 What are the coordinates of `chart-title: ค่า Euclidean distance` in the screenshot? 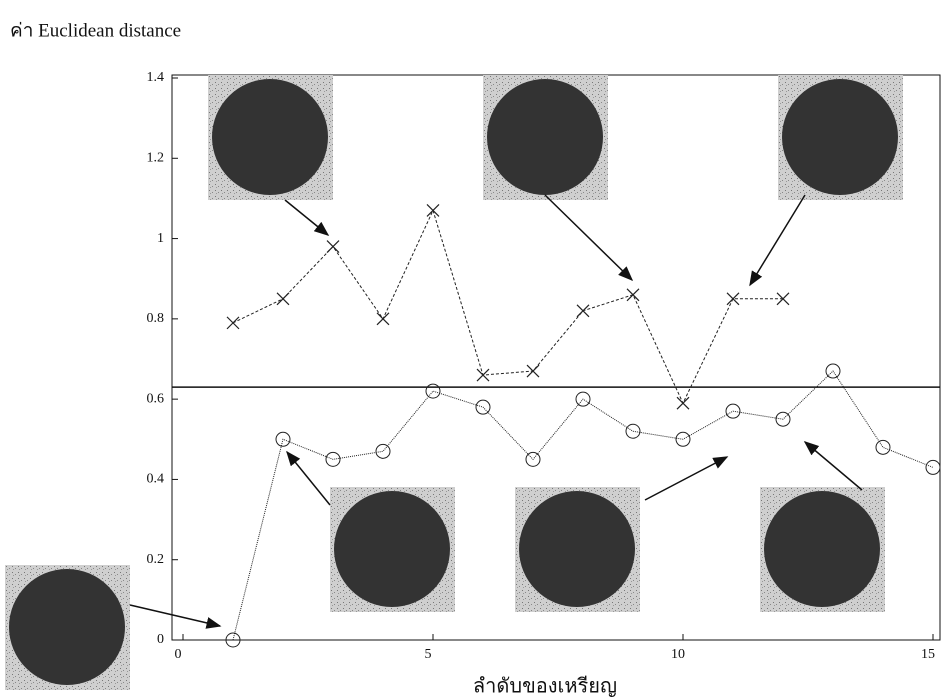 It's located at (95, 30).